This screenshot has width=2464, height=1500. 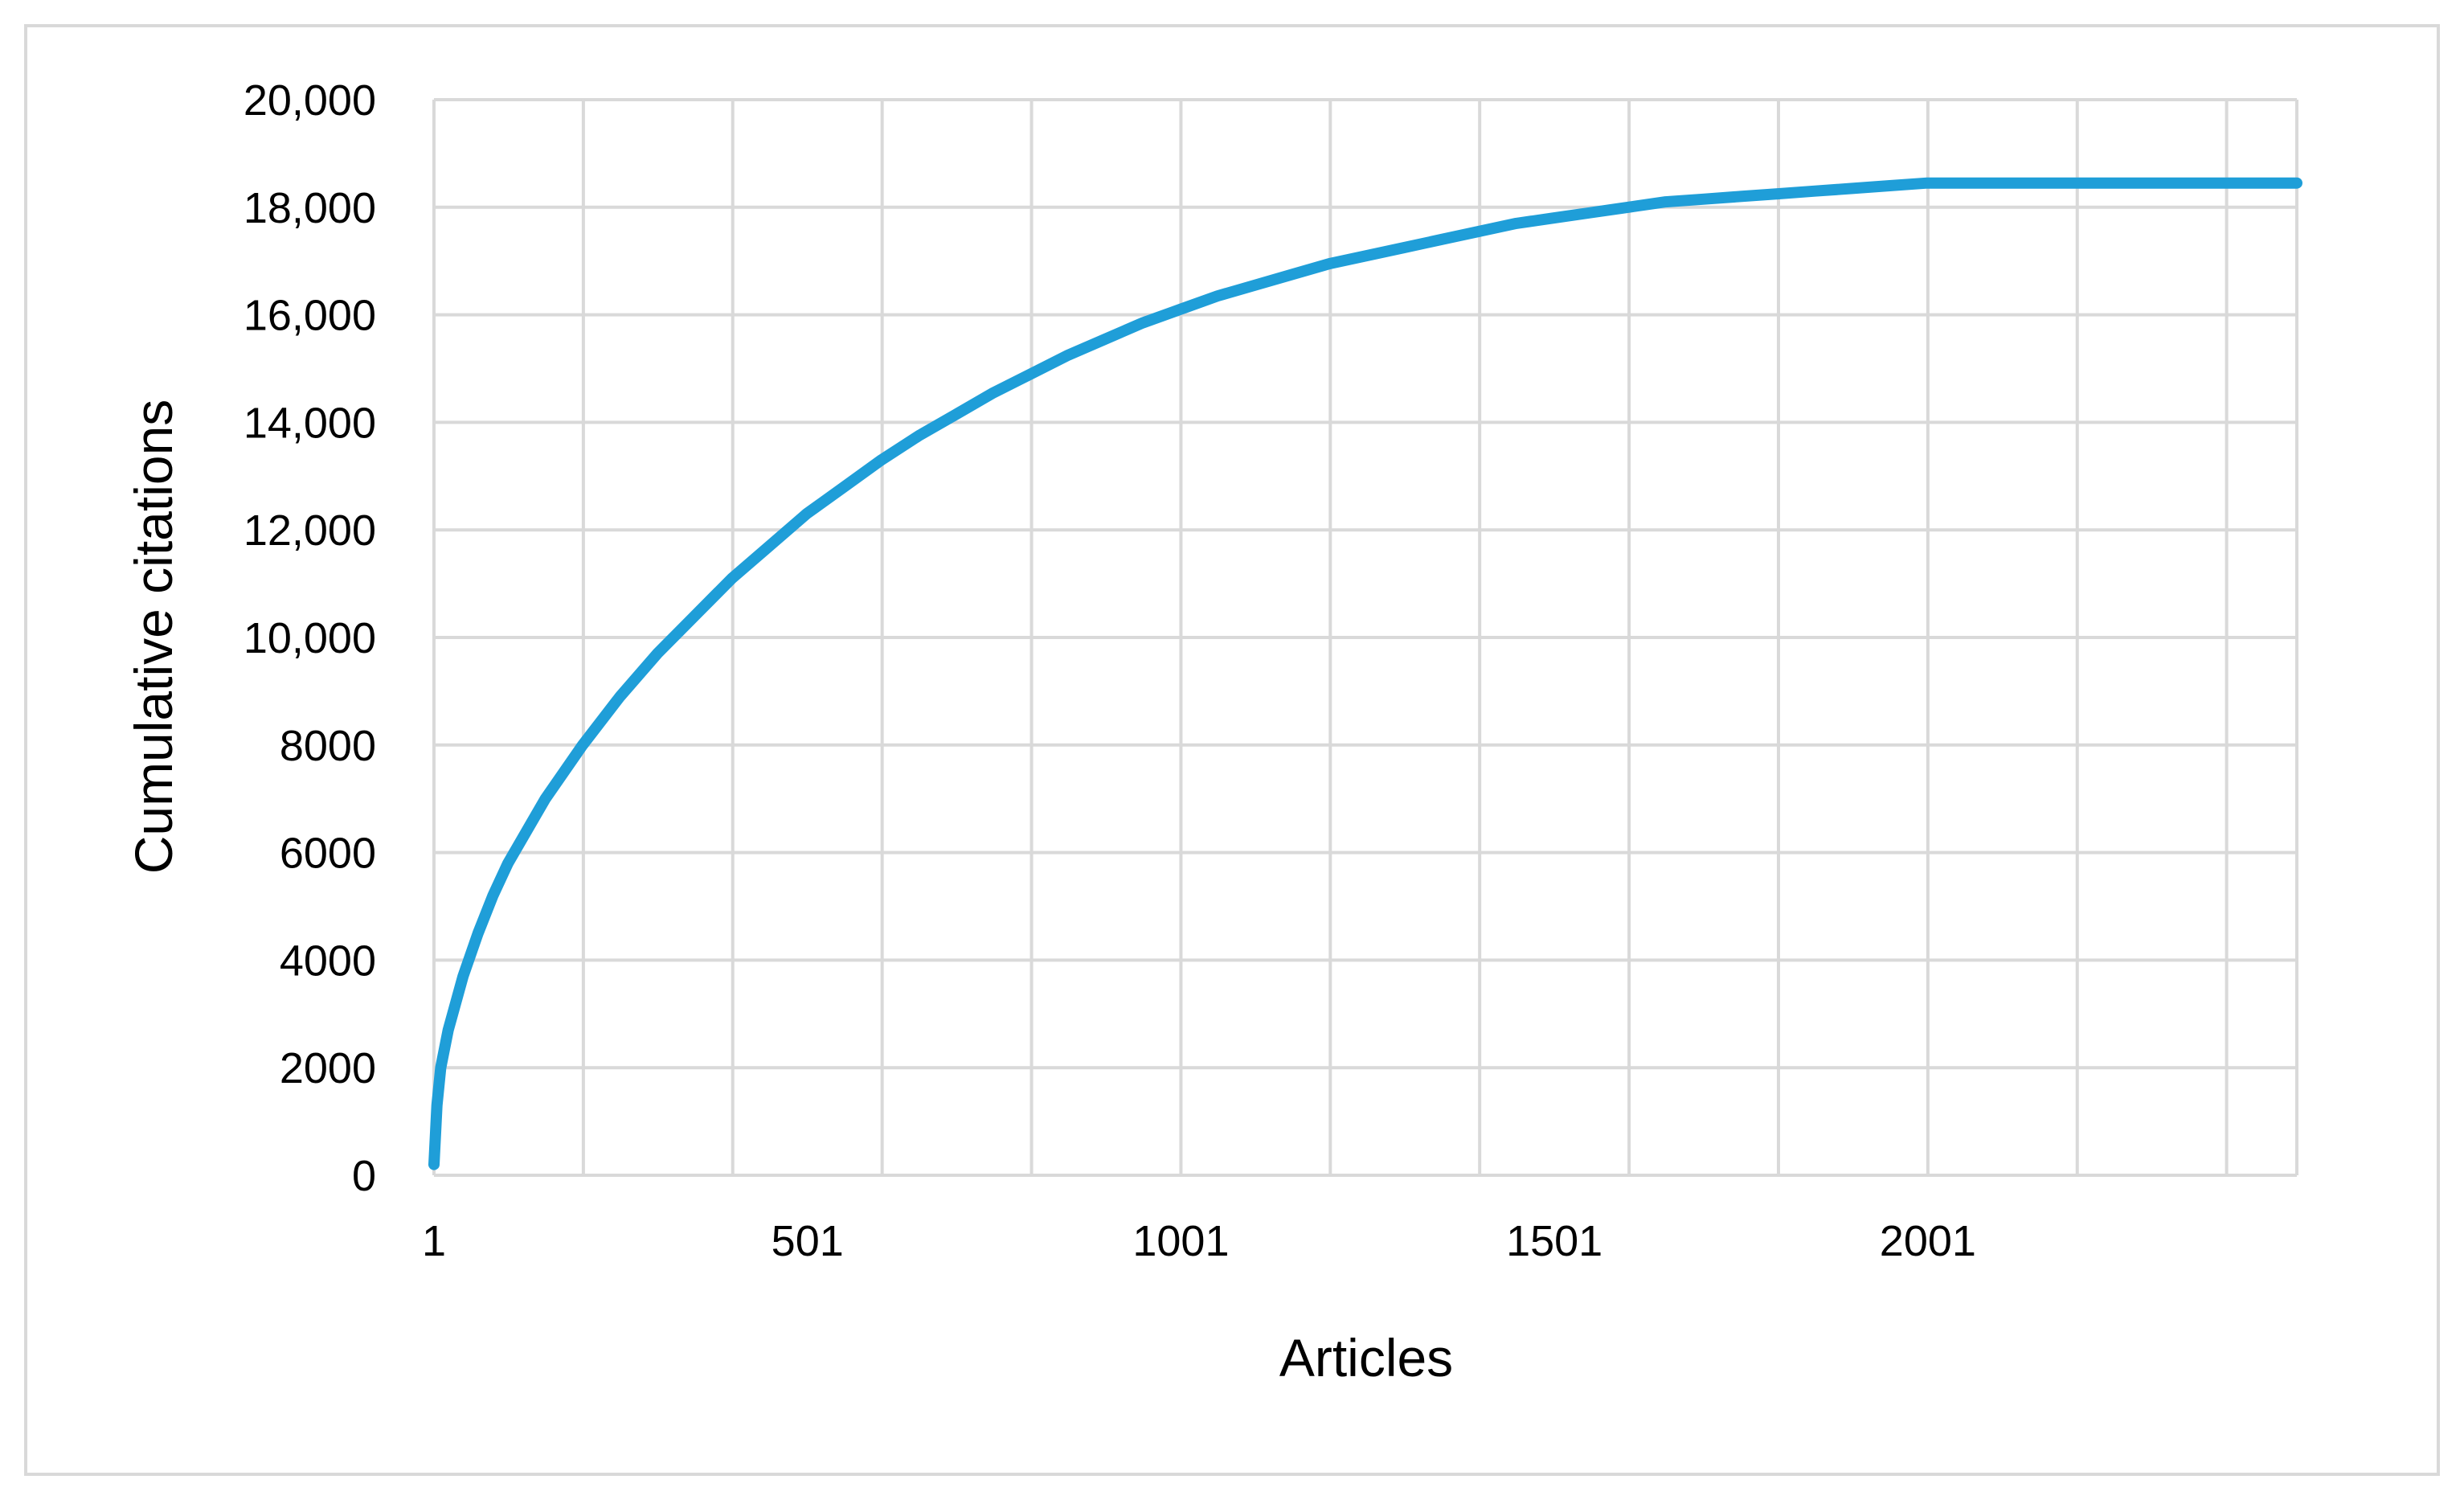 I want to click on x-tick-label: 1, so click(x=434, y=1241).